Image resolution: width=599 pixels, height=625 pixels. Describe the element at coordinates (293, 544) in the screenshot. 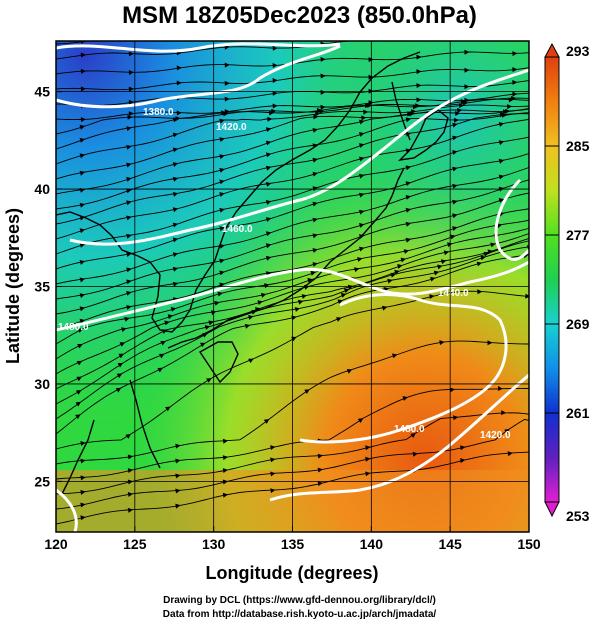

I see `x-tick-label: 135` at that location.